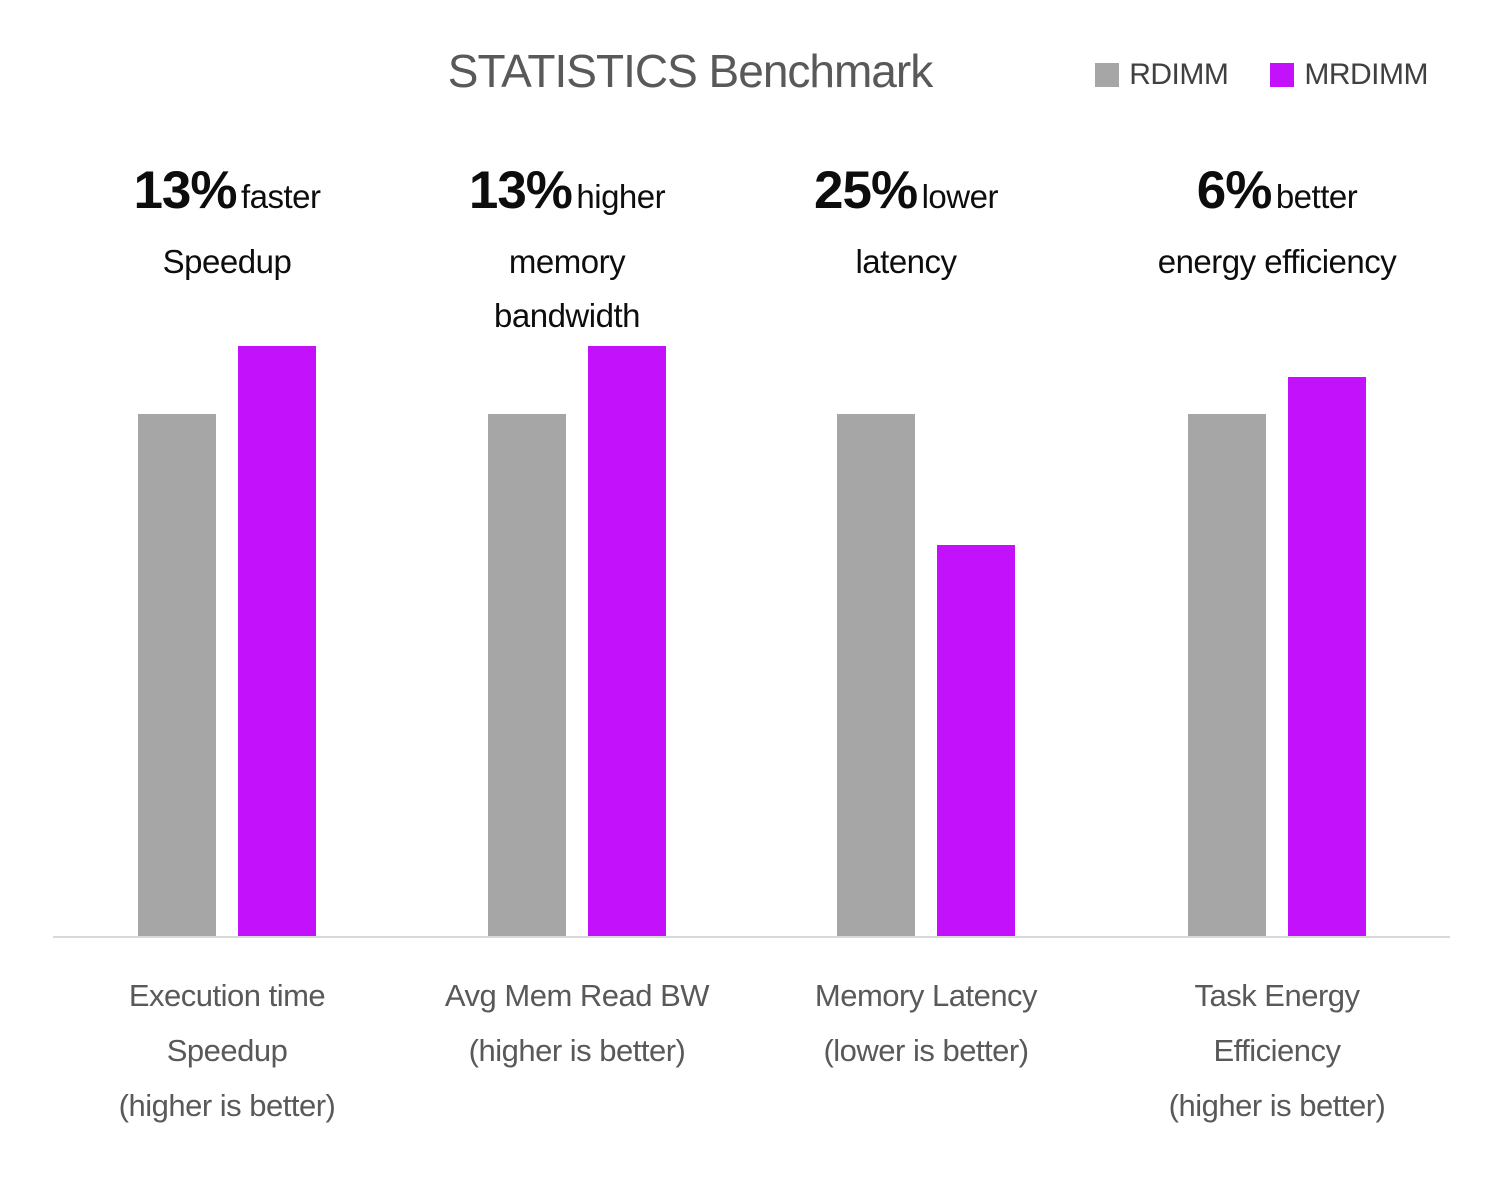 The image size is (1500, 1180). Describe the element at coordinates (1366, 74) in the screenshot. I see `legend-label-mrdimm: MRDIMM` at that location.